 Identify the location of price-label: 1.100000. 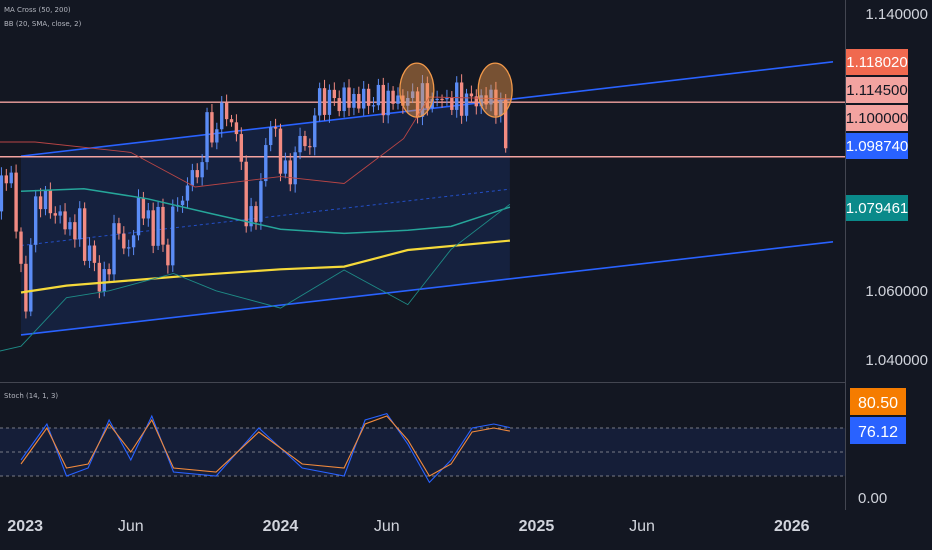
(877, 118).